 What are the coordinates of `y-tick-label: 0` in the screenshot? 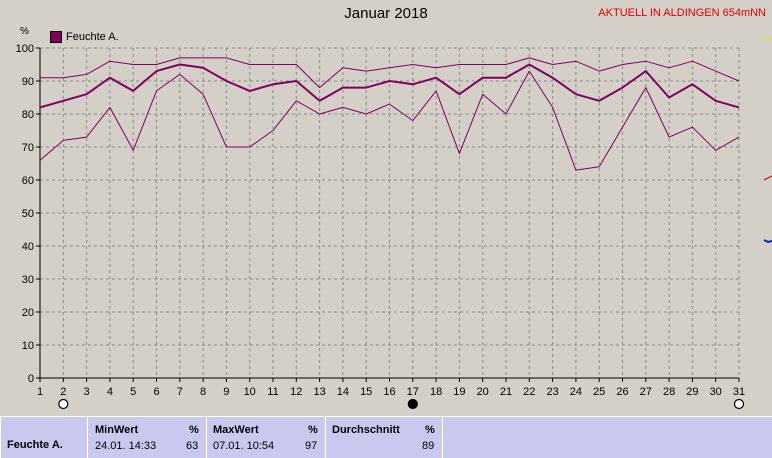 It's located at (31, 379).